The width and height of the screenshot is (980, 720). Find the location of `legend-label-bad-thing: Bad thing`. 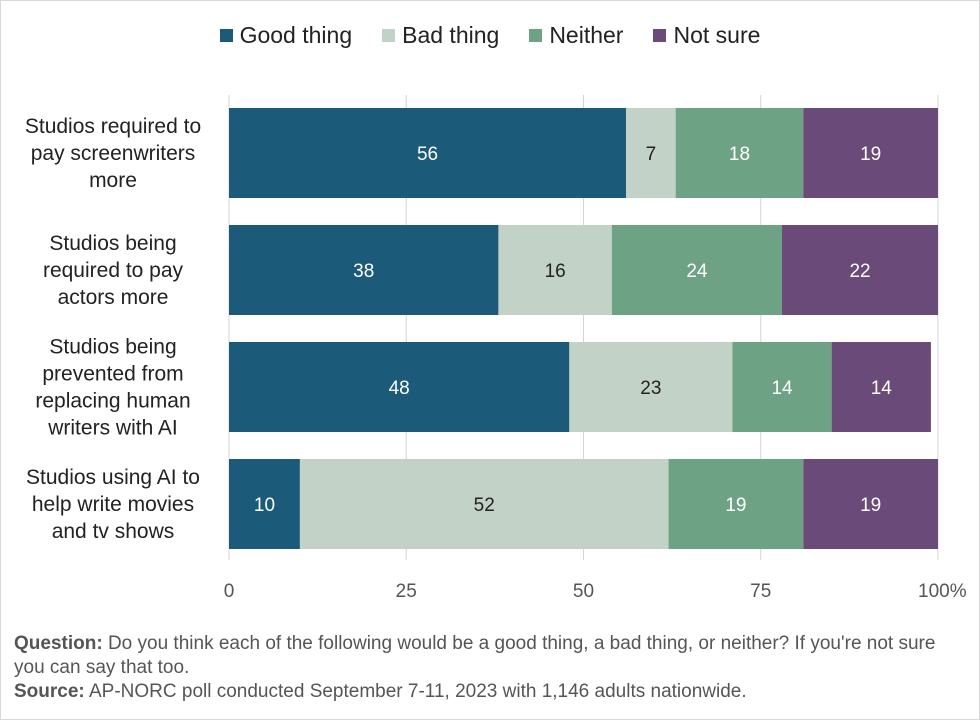

legend-label-bad-thing: Bad thing is located at coordinates (451, 35).